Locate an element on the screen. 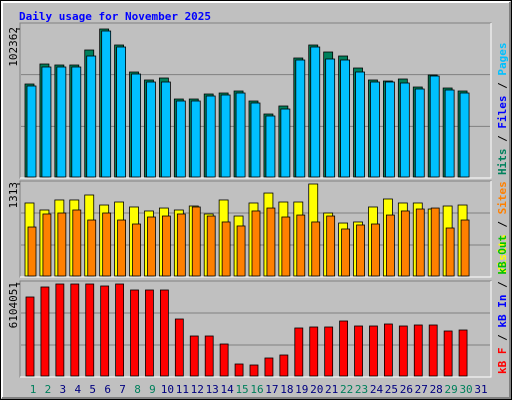 The image size is (512, 400). legend-entry: kB Out is located at coordinates (502, 255).